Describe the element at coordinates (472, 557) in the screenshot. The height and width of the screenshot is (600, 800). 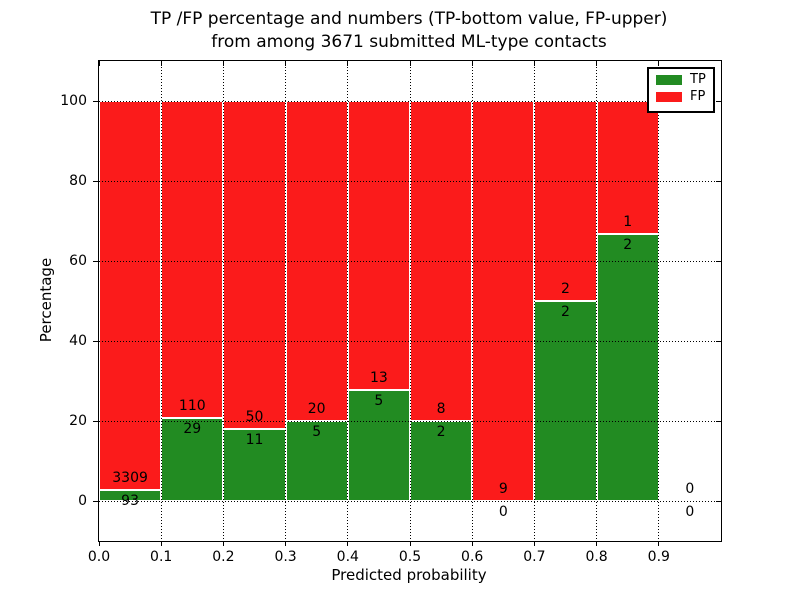
I see `x-tick-label: 0.6` at that location.